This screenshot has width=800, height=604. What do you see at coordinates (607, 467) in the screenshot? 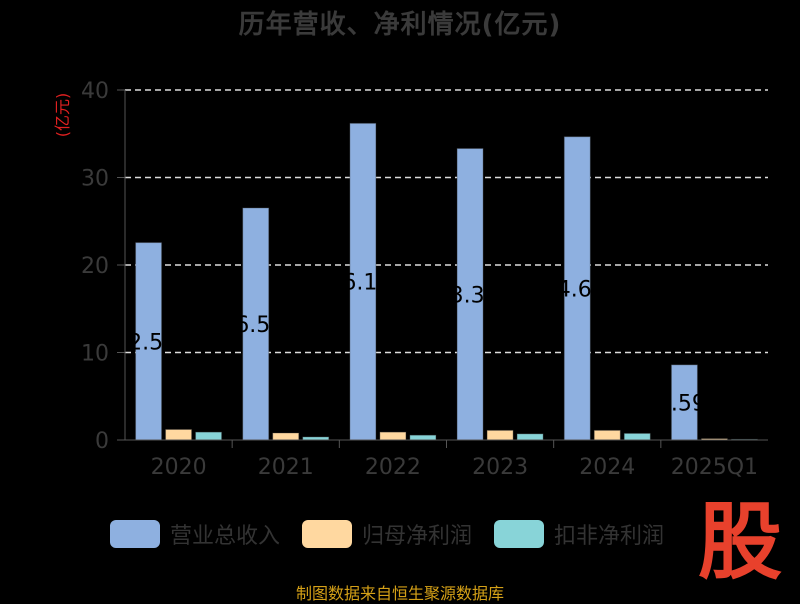
I see `x-tick-label: 2024` at bounding box center [607, 467].